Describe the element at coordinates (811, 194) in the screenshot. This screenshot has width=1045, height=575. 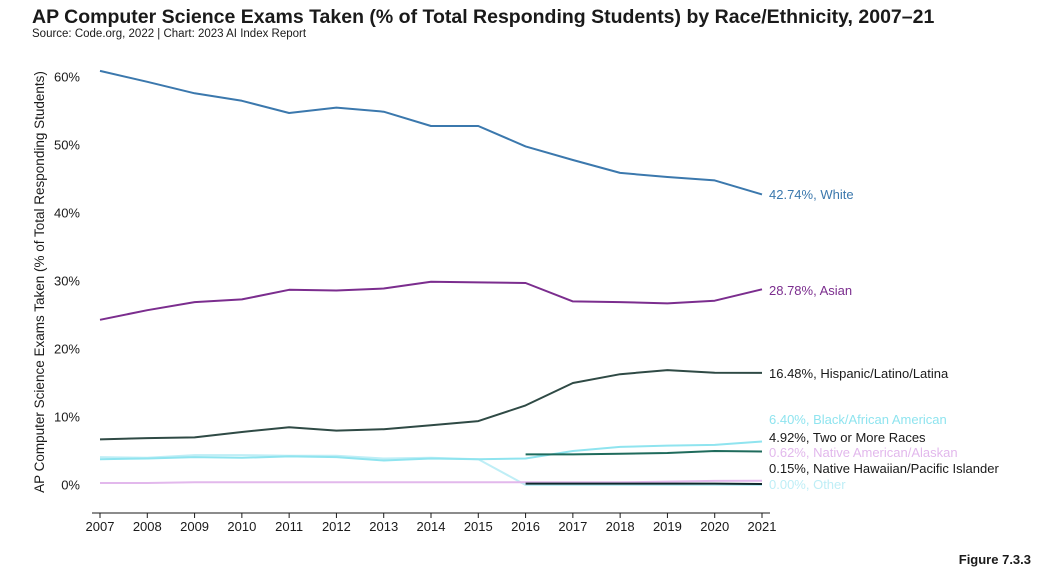
I see `series-label-white: 42.74%, White` at that location.